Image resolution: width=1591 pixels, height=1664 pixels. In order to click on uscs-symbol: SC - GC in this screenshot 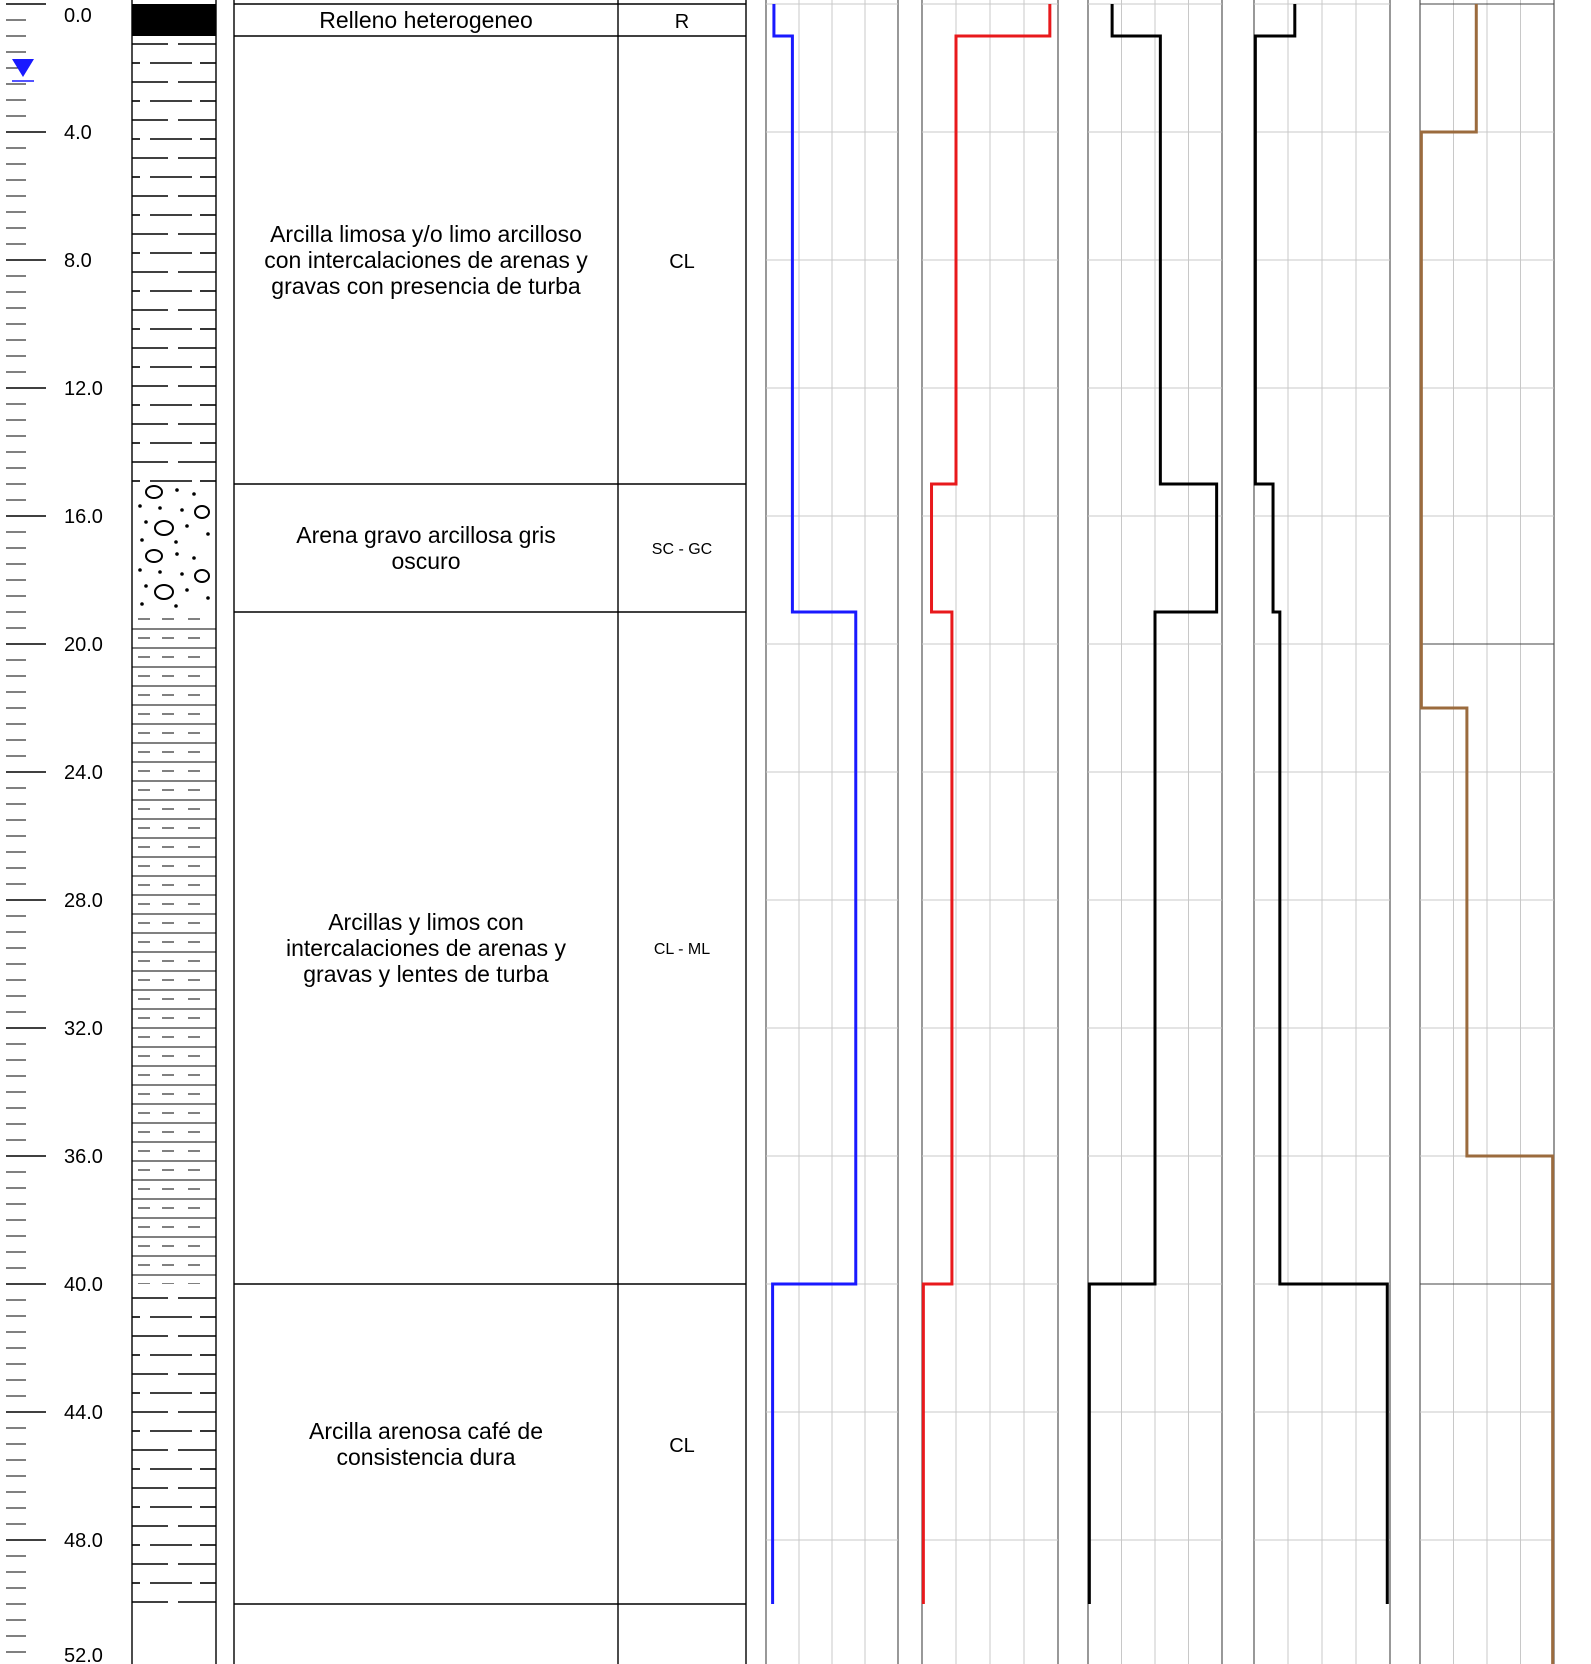, I will do `click(682, 549)`.